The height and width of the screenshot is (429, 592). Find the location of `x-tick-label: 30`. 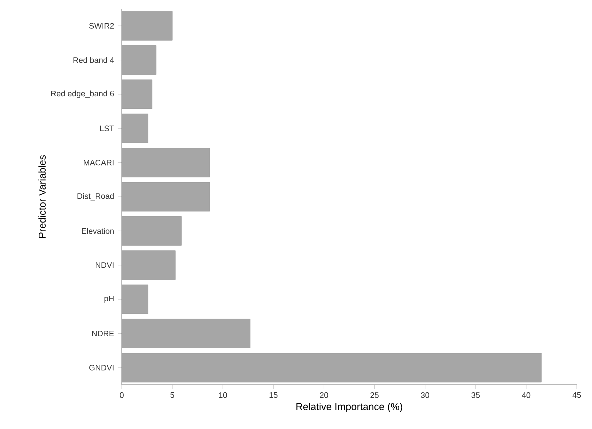

x-tick-label: 30 is located at coordinates (425, 395).